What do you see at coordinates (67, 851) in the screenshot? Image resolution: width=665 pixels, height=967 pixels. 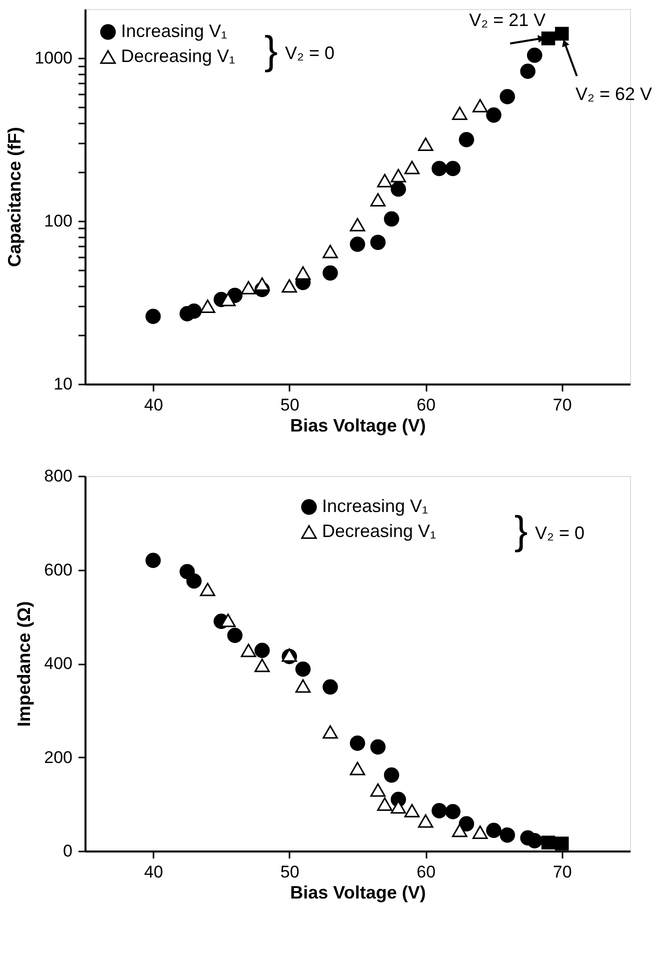 I see `y-tick-label: 0` at bounding box center [67, 851].